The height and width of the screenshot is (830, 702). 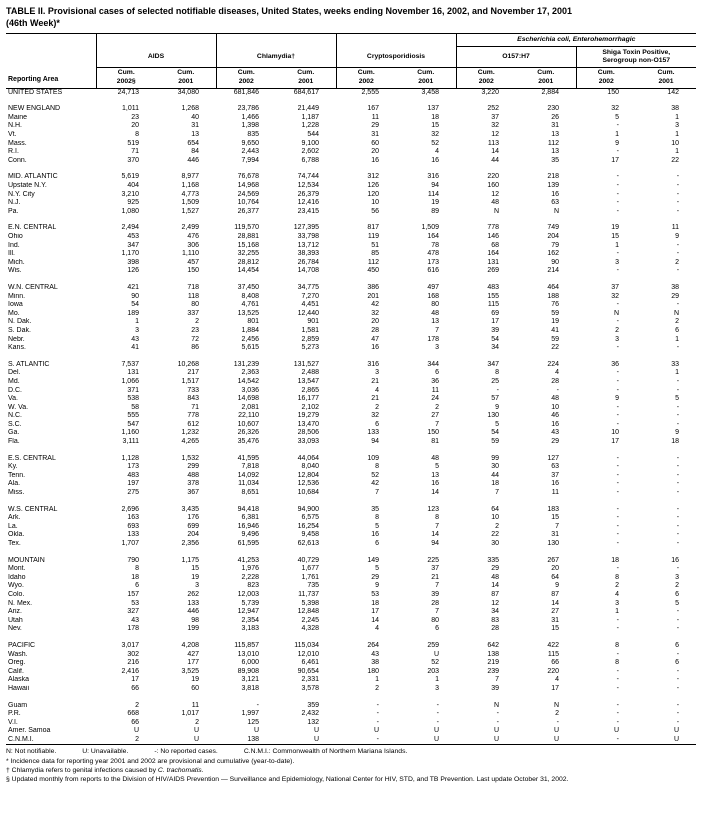 I want to click on value-cell: 31, so click(x=375, y=135).